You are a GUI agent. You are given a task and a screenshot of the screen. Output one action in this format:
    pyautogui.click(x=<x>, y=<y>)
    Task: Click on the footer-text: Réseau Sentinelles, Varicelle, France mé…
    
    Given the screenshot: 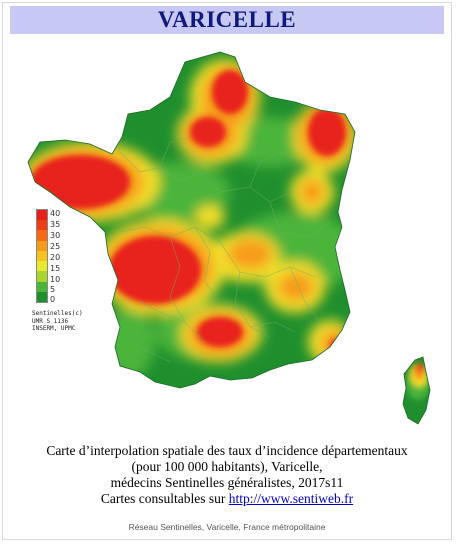 What is the action you would take?
    pyautogui.click(x=227, y=527)
    